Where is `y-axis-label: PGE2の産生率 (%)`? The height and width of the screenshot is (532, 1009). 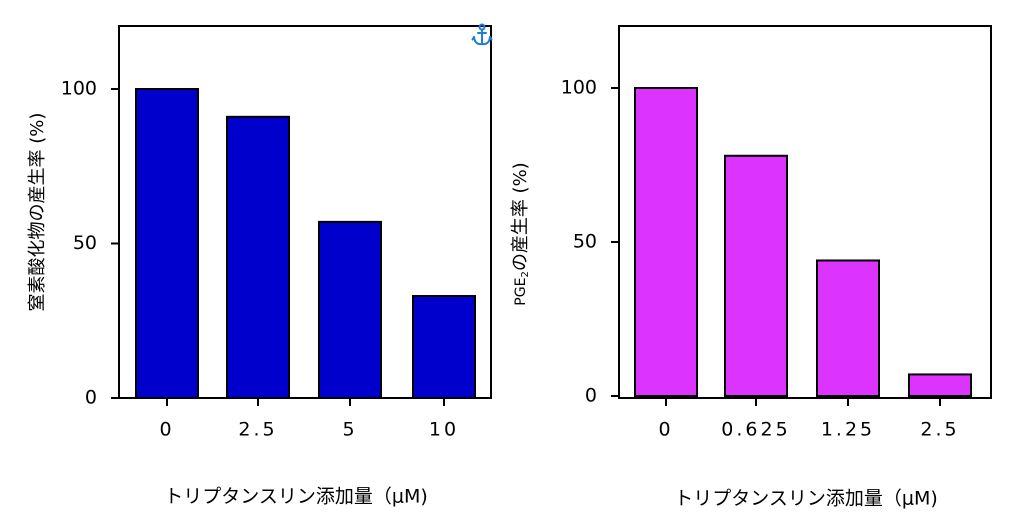
y-axis-label: PGE2の産生率 (%) is located at coordinates (520, 233).